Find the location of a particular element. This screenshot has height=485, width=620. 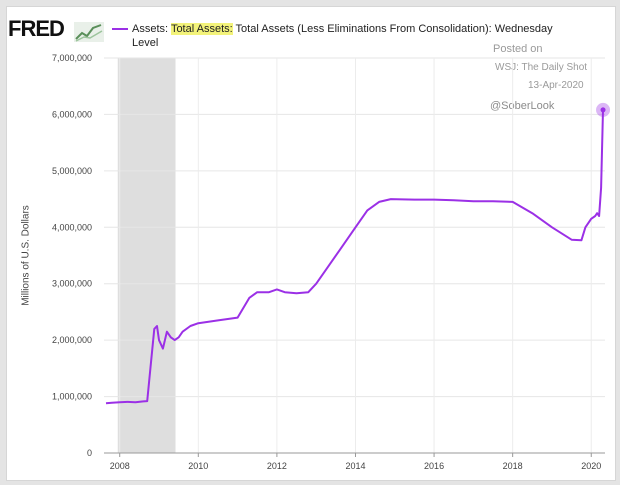

y-tick-label: 1,000,000 is located at coordinates (72, 397).